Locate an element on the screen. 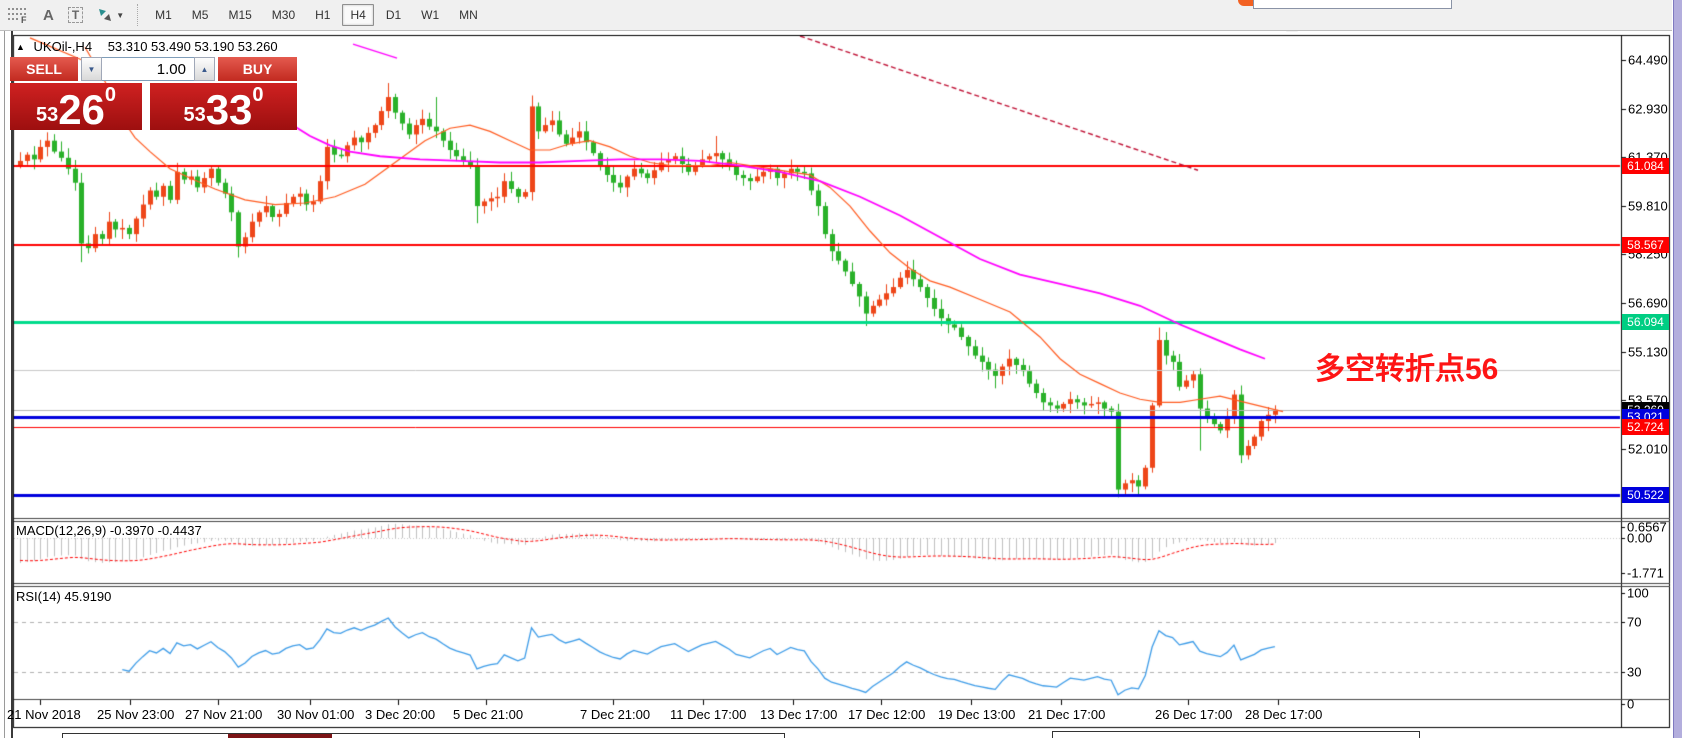 The height and width of the screenshot is (738, 1682). volume-decrease-button: ▼ is located at coordinates (91, 69).